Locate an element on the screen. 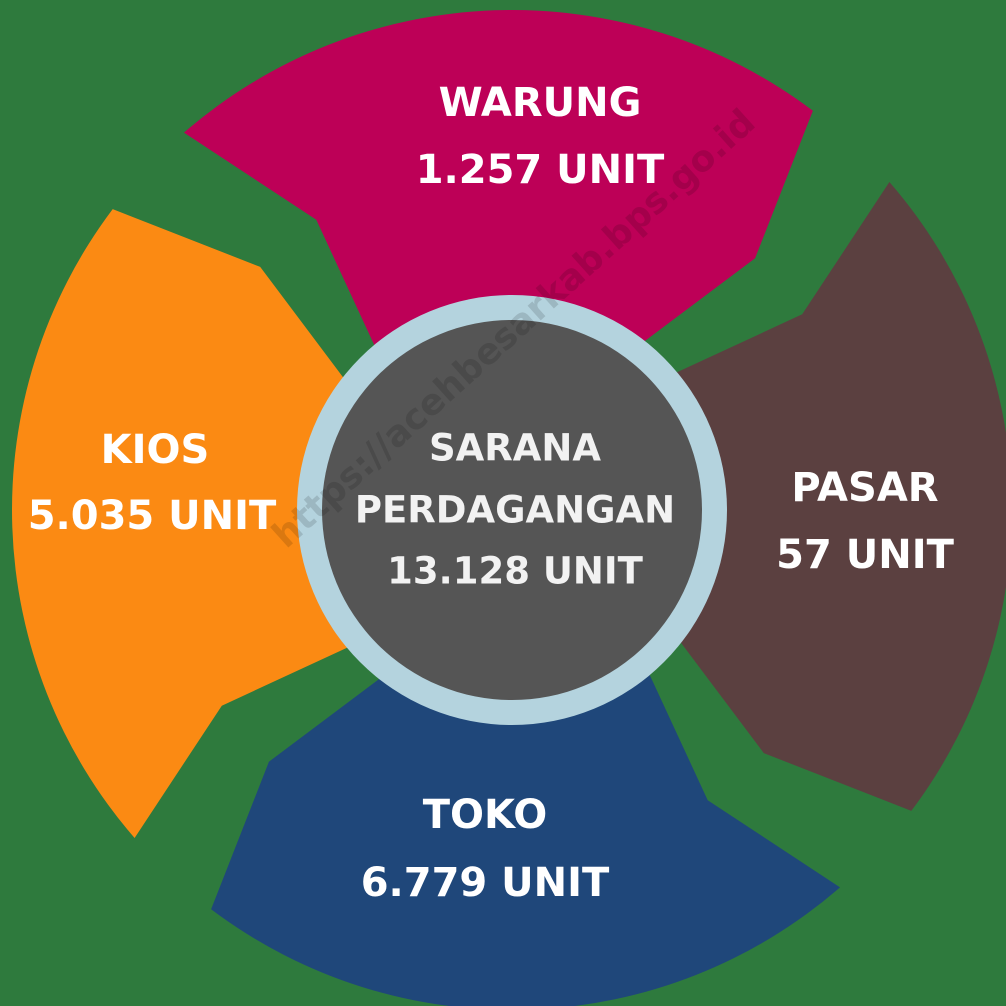 The height and width of the screenshot is (1006, 1006). segment-value: 1.257 UNIT is located at coordinates (540, 170).